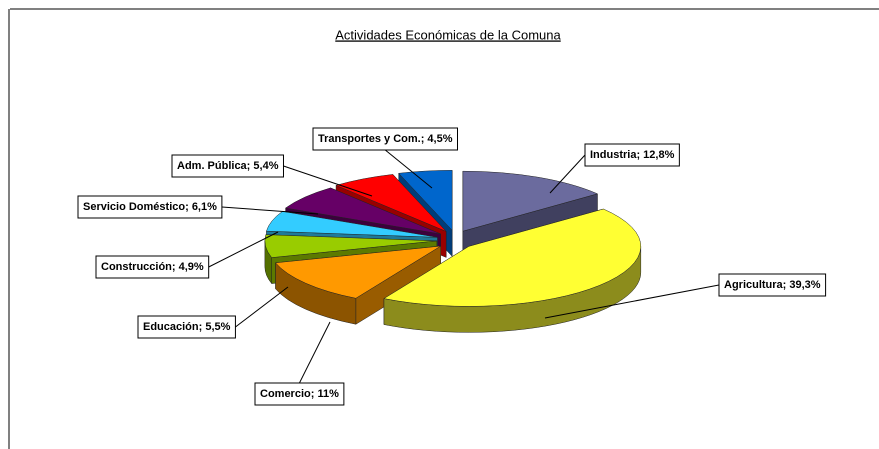 This screenshot has width=879, height=449. What do you see at coordinates (448, 34) in the screenshot?
I see `chart-title: Actividades Económicas de la Comuna` at bounding box center [448, 34].